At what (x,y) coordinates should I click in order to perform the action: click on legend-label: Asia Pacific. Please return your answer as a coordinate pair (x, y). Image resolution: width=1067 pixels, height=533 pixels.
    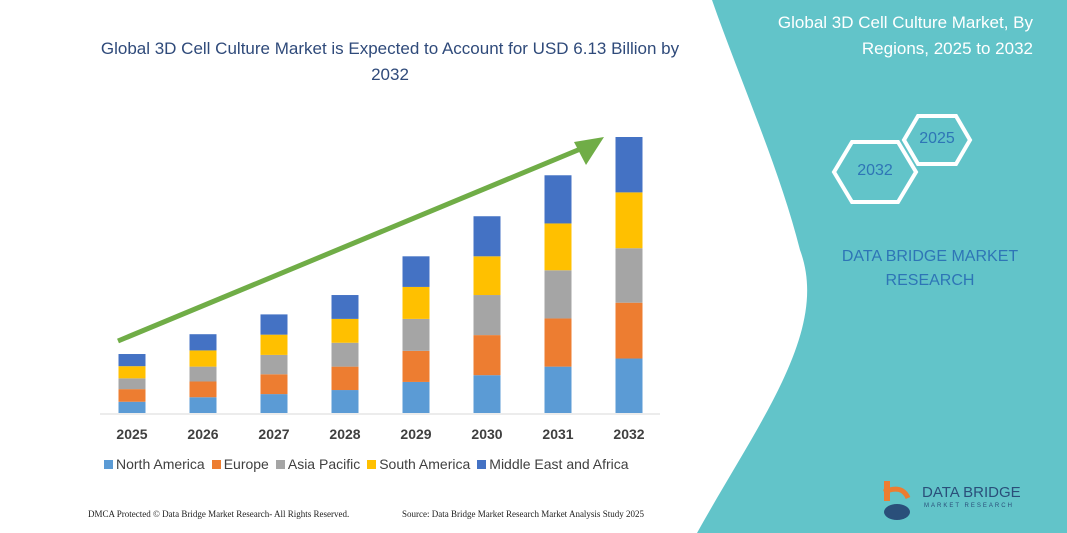
    Looking at the image, I should click on (324, 464).